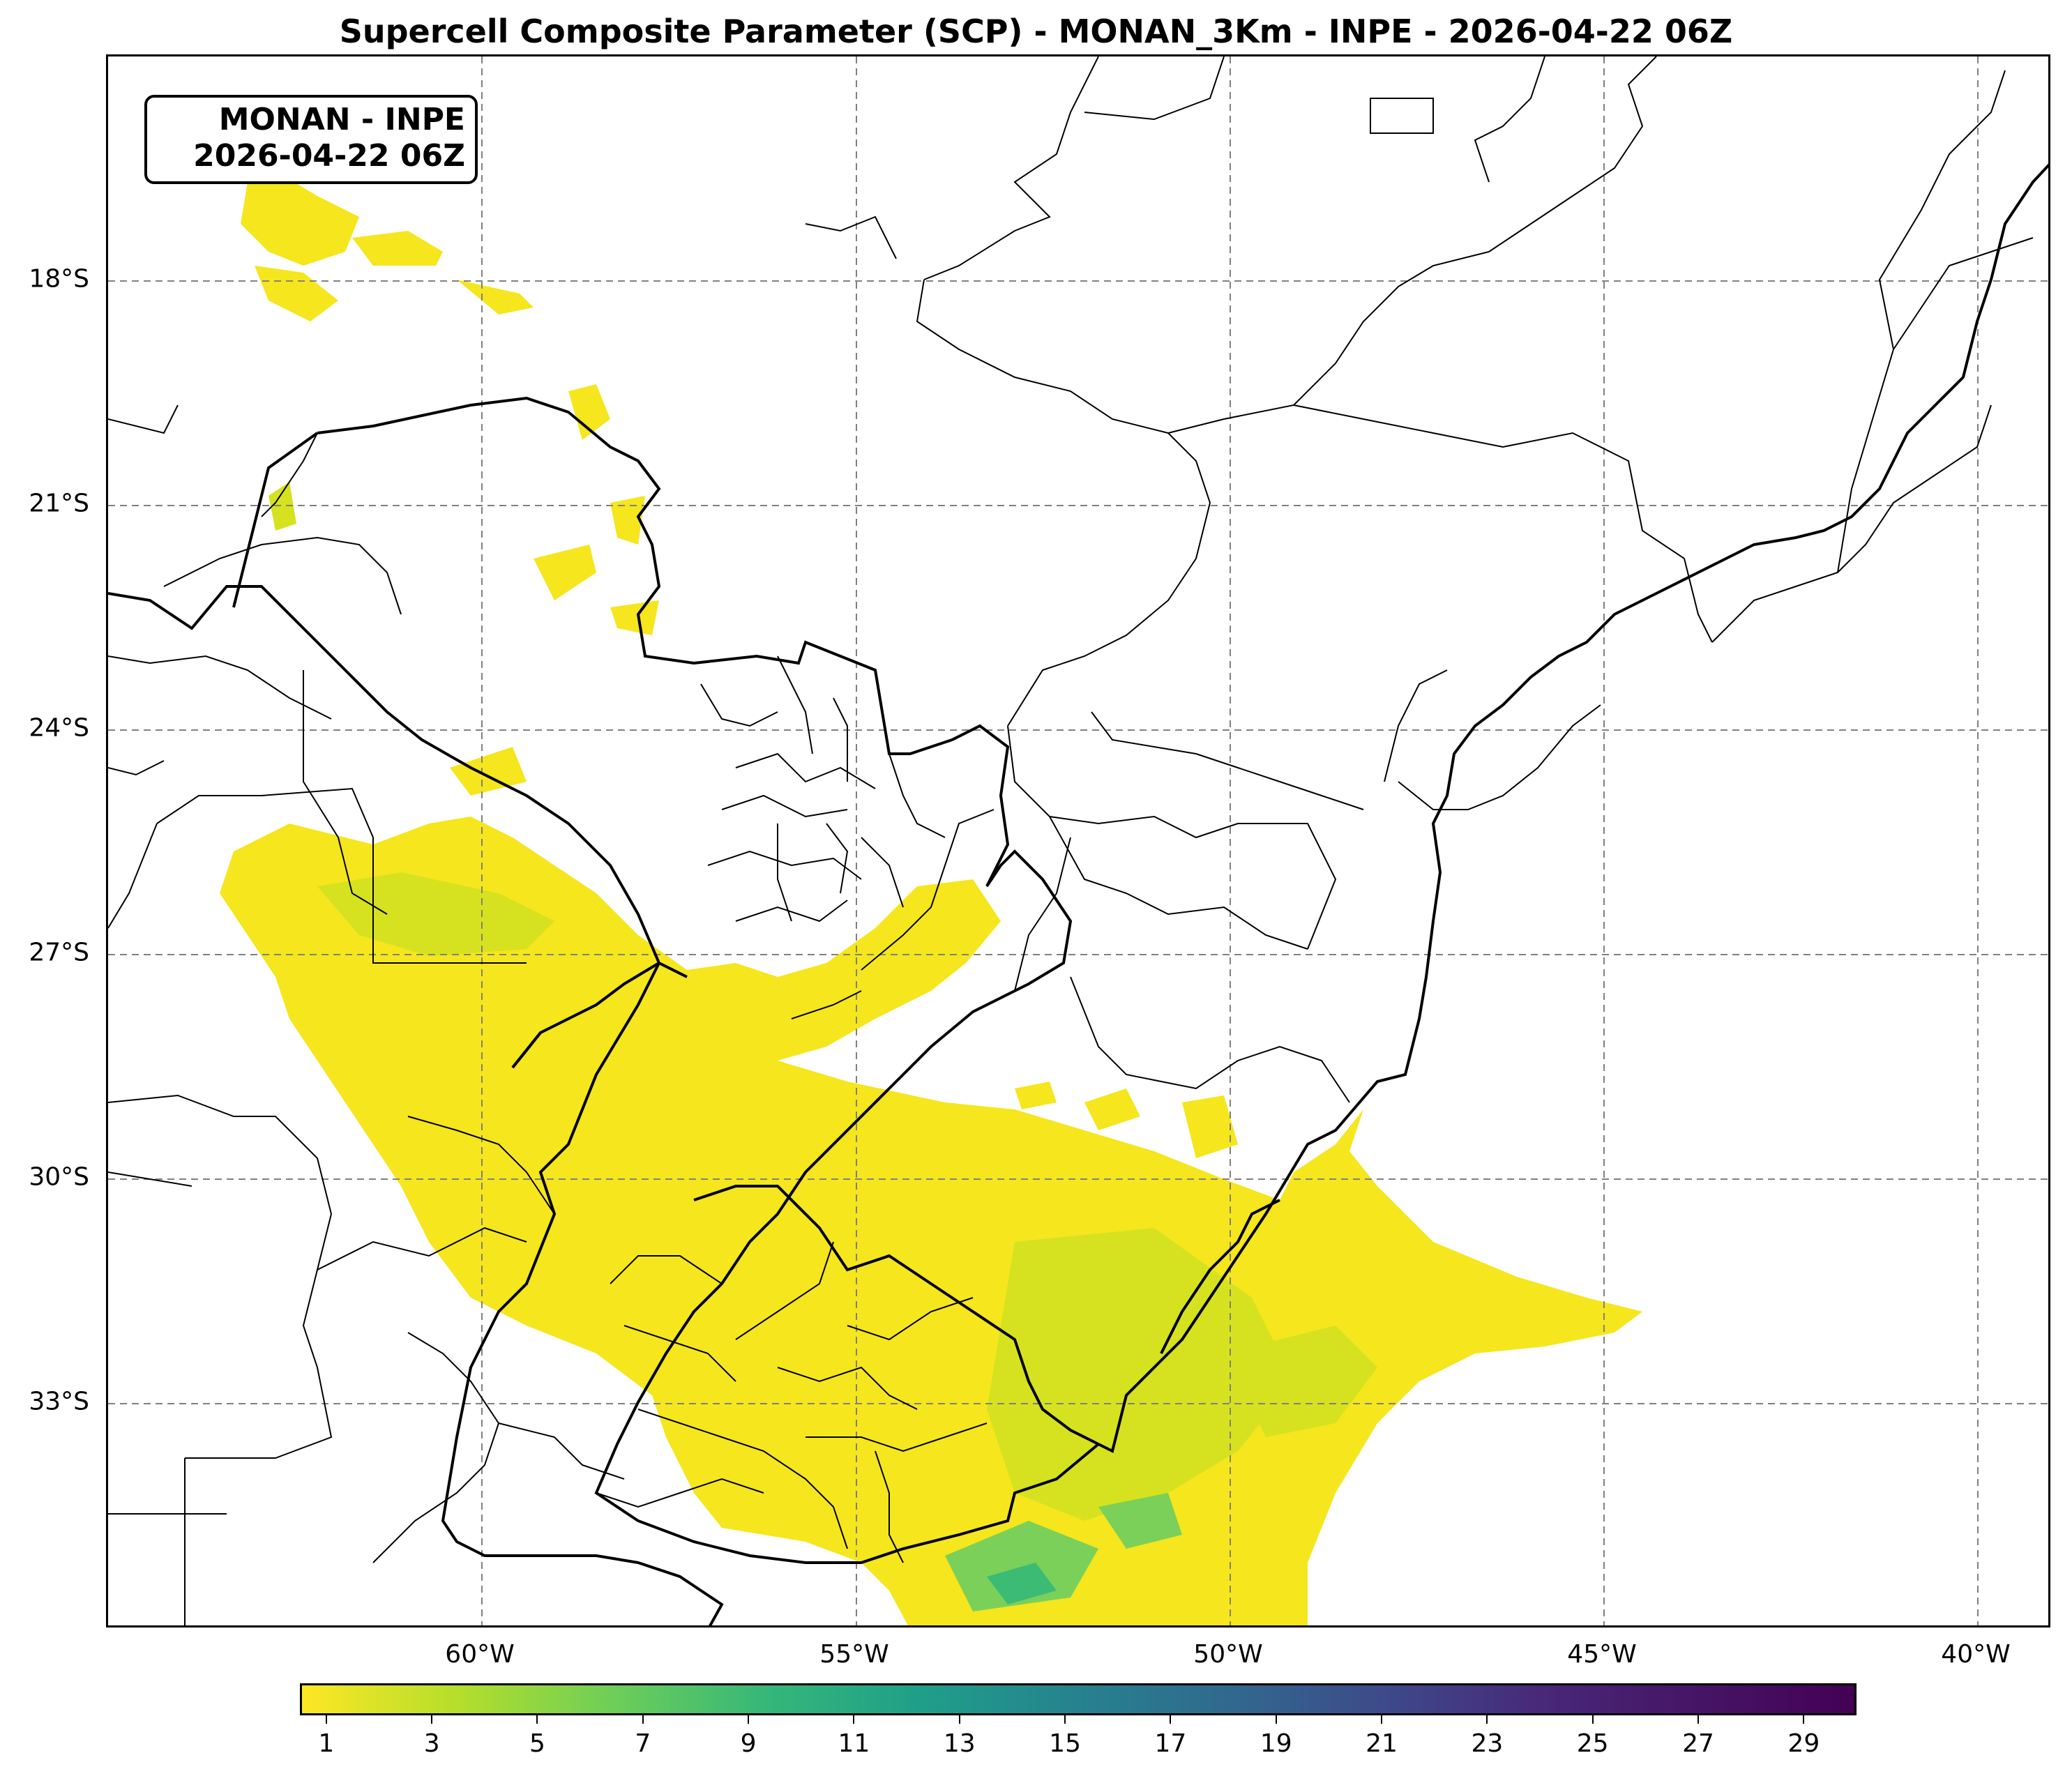  I want to click on lat-tick-label: 21°S, so click(59, 503).